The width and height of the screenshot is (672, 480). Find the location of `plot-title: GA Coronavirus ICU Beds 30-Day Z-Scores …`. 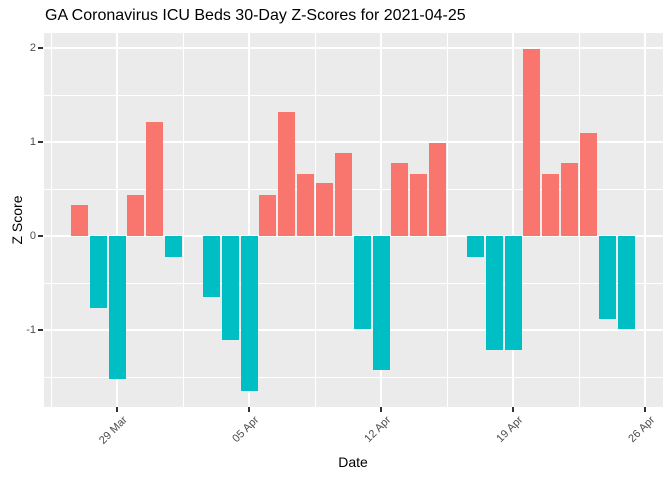

plot-title: GA Coronavirus ICU Beds 30-Day Z-Scores … is located at coordinates (255, 15).